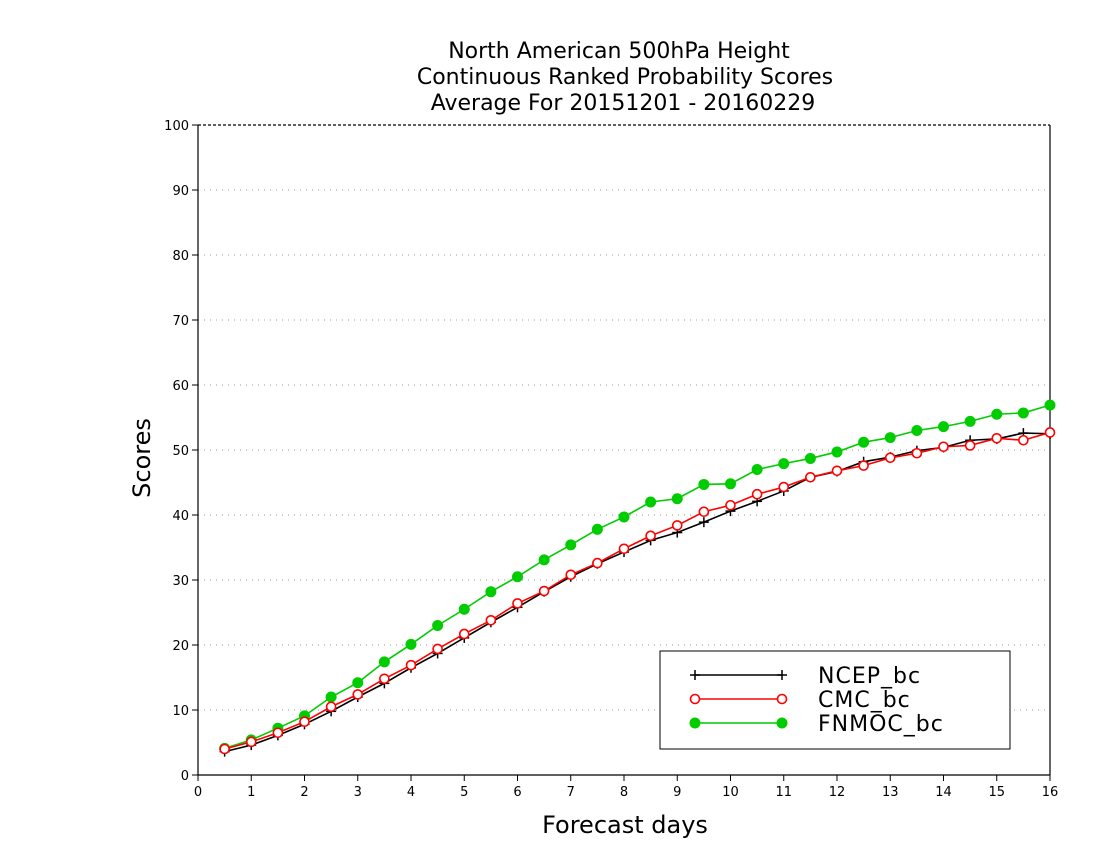 This screenshot has width=1100, height=850. I want to click on x-tick-label: 1, so click(251, 792).